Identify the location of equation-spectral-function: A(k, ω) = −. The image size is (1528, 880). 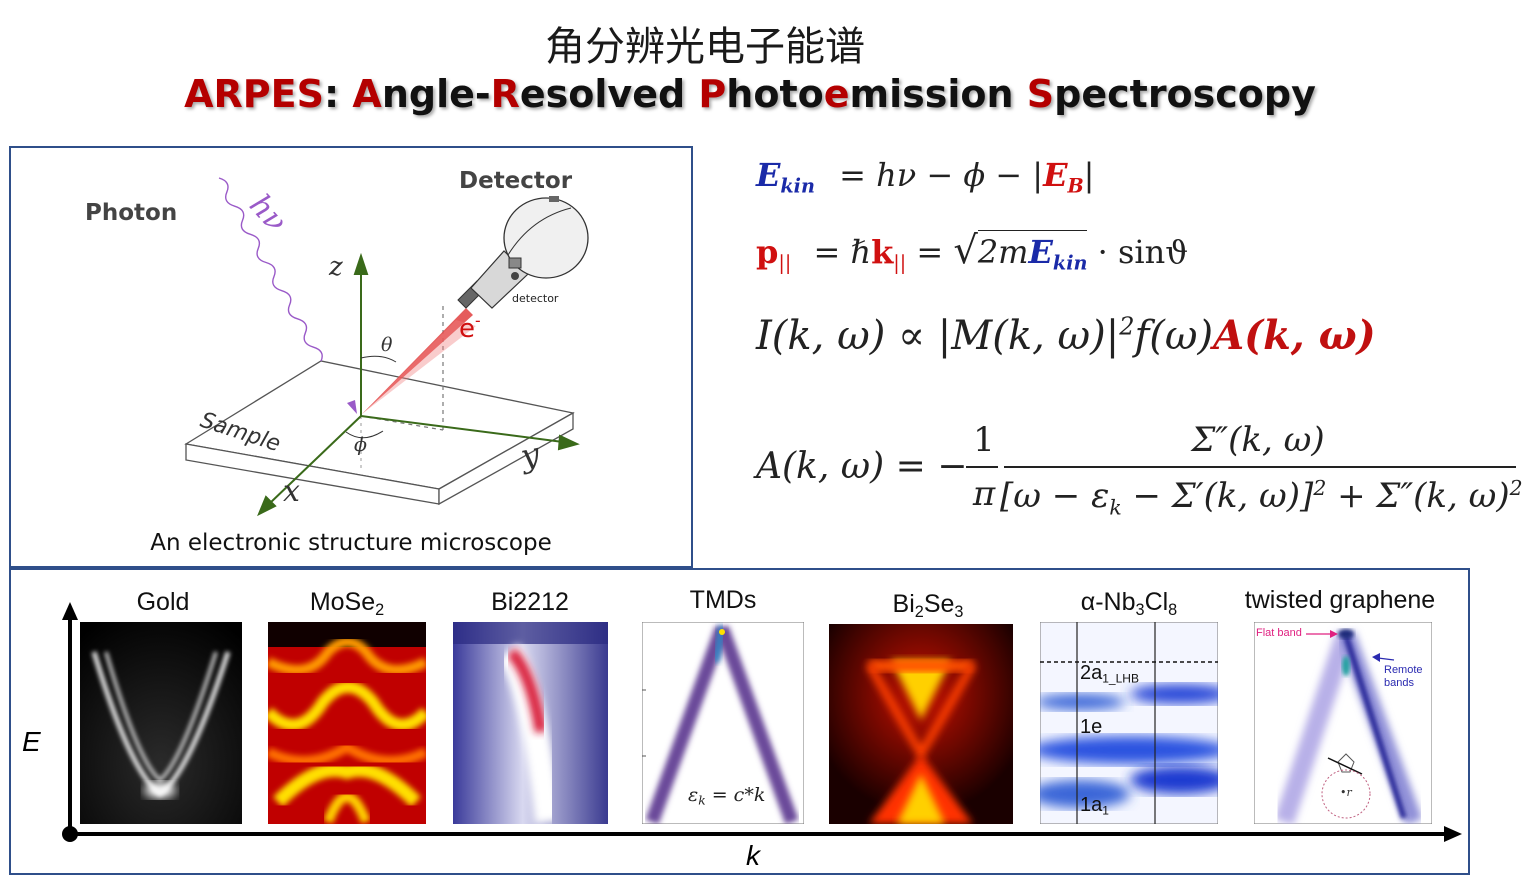
(862, 466).